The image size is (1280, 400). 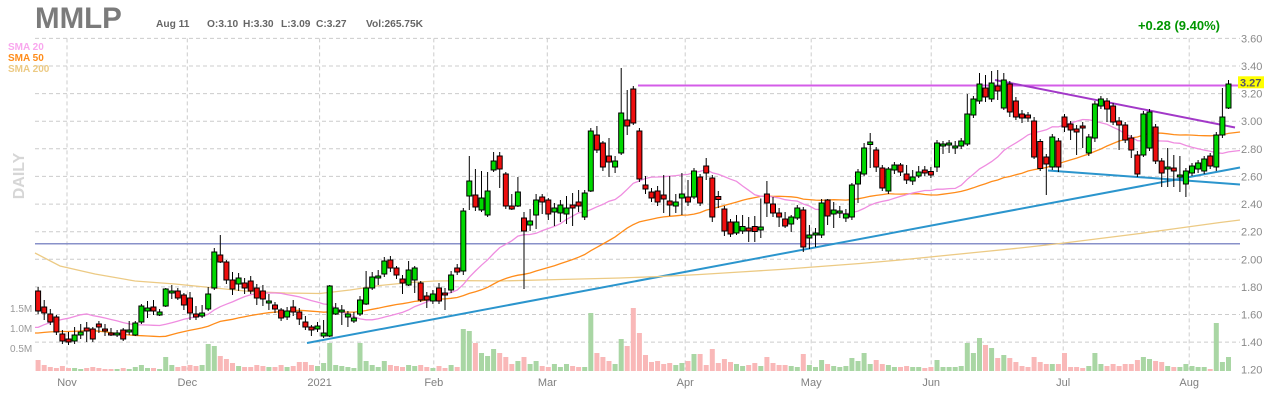 What do you see at coordinates (433, 383) in the screenshot?
I see `svg-text: Feb` at bounding box center [433, 383].